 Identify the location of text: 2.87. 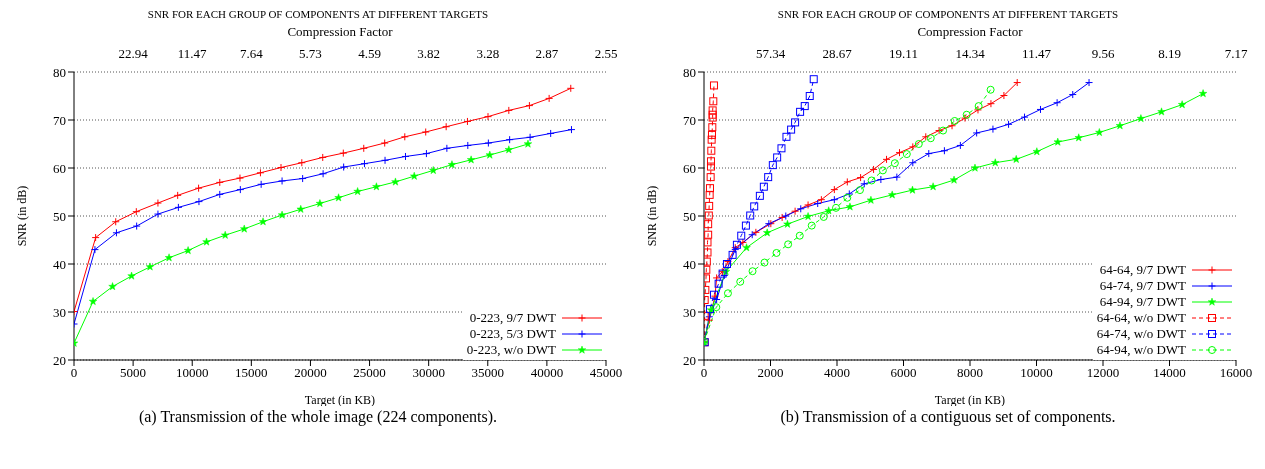
(547, 54).